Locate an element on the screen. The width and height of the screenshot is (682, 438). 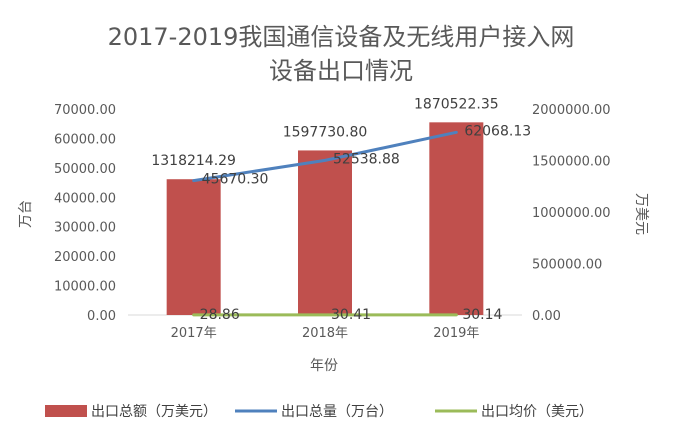
y-axis-right-title: 万美元 is located at coordinates (641, 214).